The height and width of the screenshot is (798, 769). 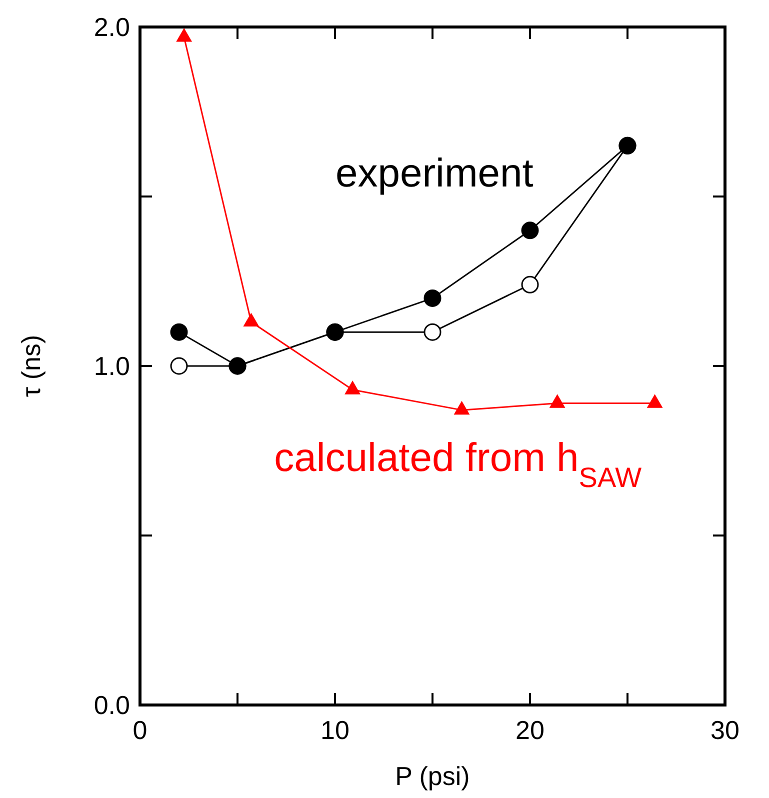 What do you see at coordinates (31, 366) in the screenshot?
I see `y-axis-title: τ (ns)` at bounding box center [31, 366].